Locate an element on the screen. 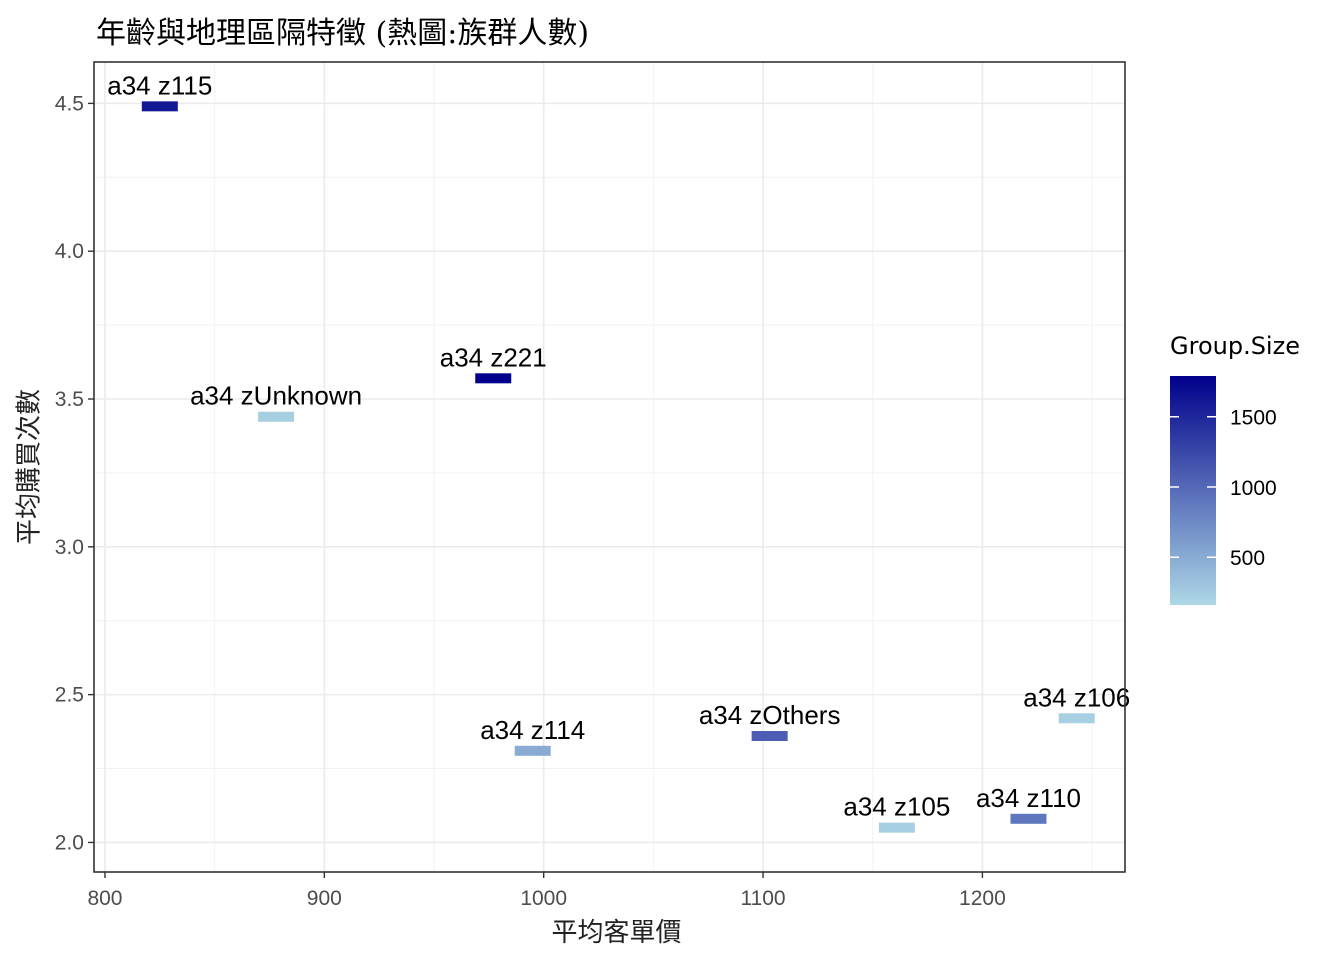 Image resolution: width=1344 pixels, height=960 pixels. y-tick-label: 4.5 is located at coordinates (69, 103).